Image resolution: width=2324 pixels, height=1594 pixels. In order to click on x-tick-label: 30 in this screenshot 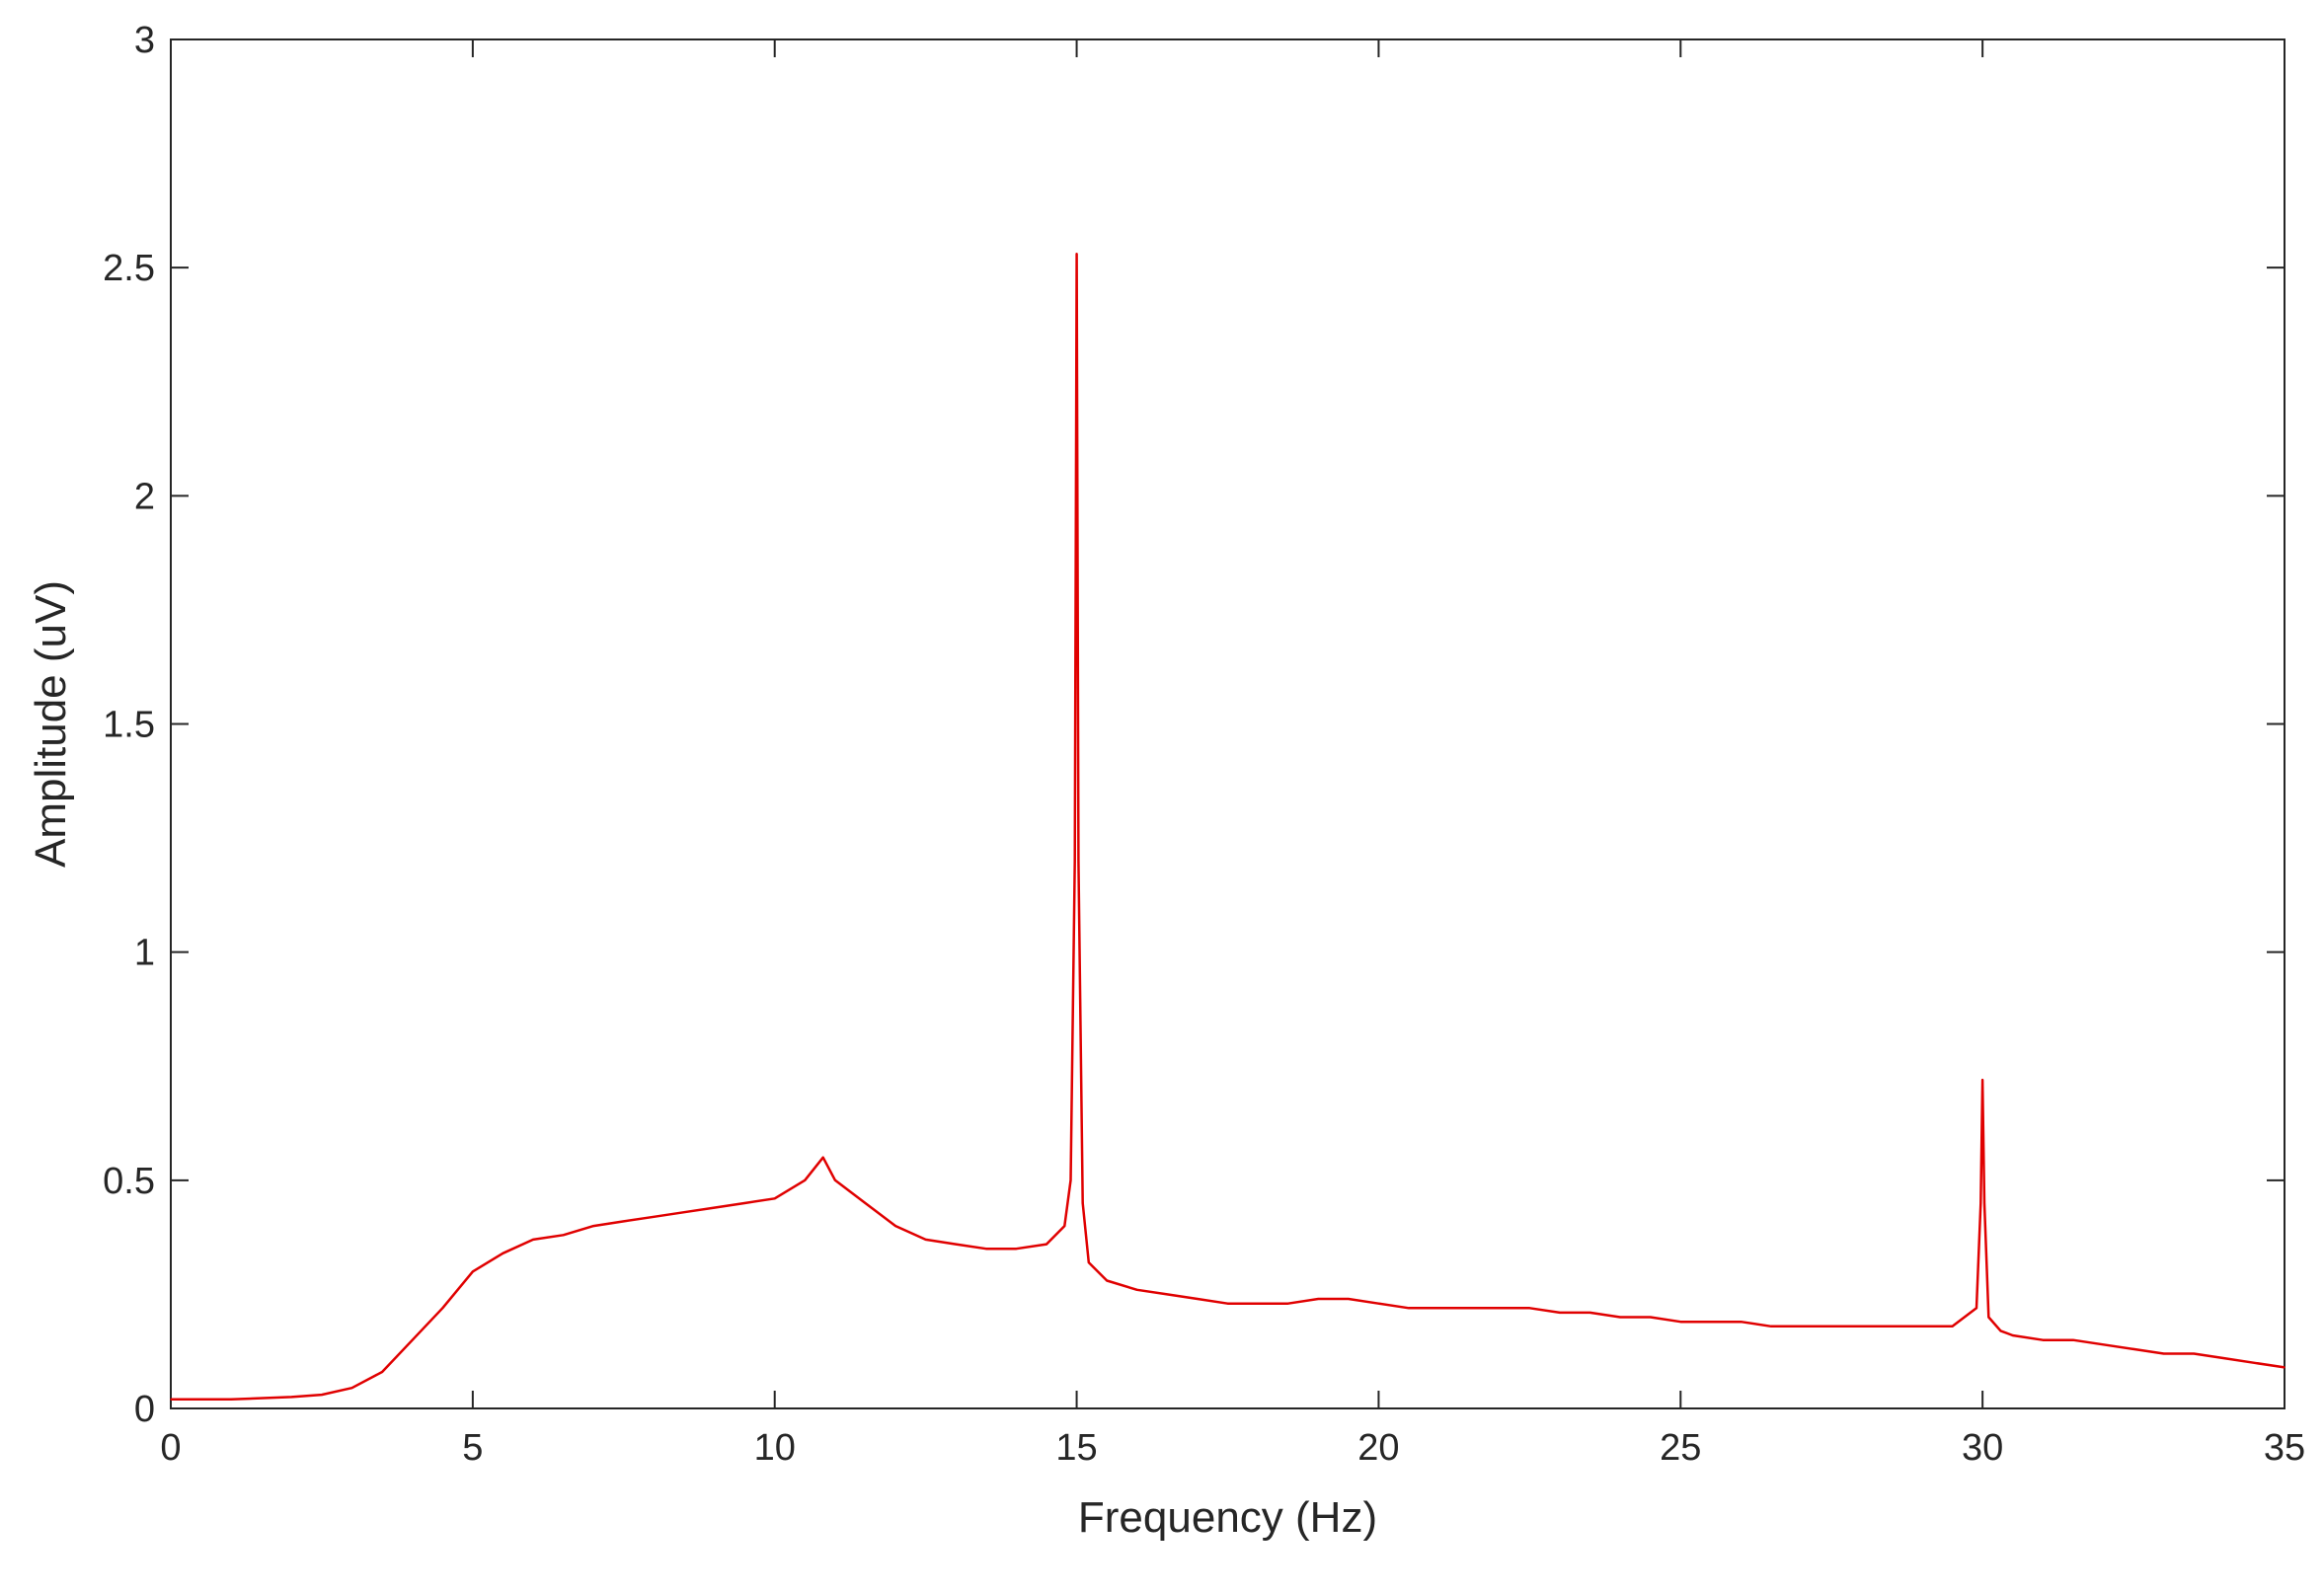, I will do `click(1982, 1448)`.